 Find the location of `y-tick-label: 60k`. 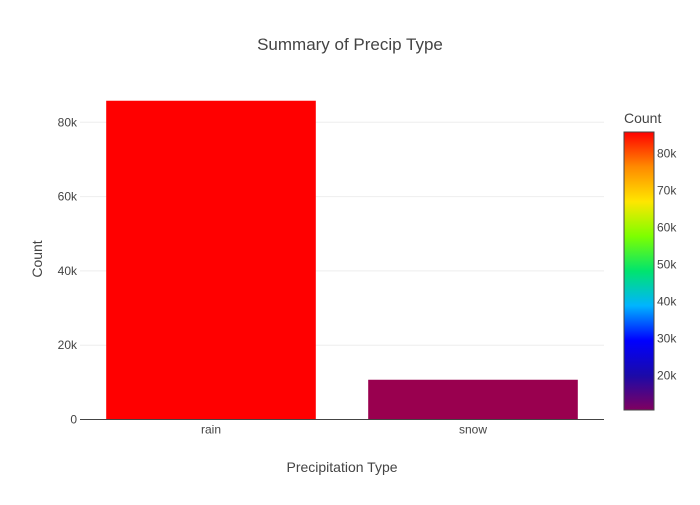

y-tick-label: 60k is located at coordinates (68, 197).